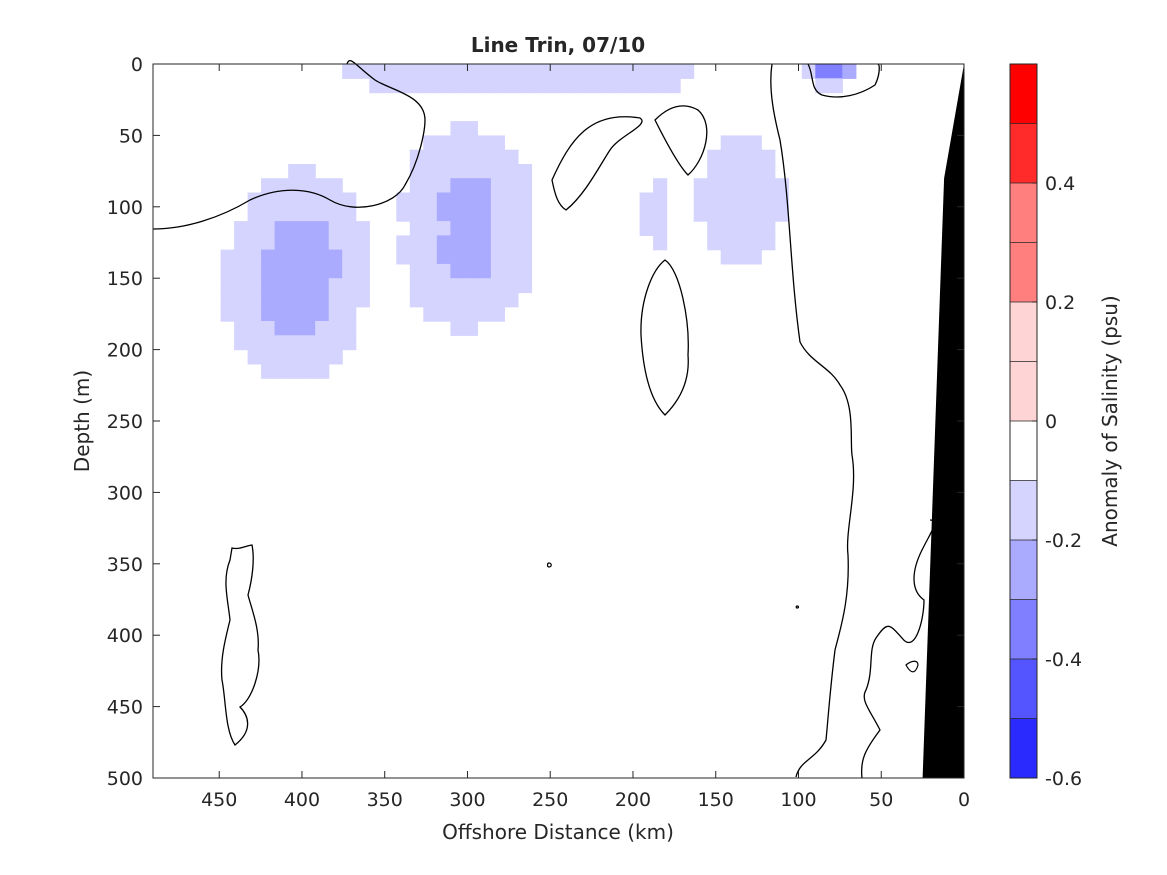 The height and width of the screenshot is (875, 1167). I want to click on colorbar-tick-label: 0.4, so click(1060, 184).